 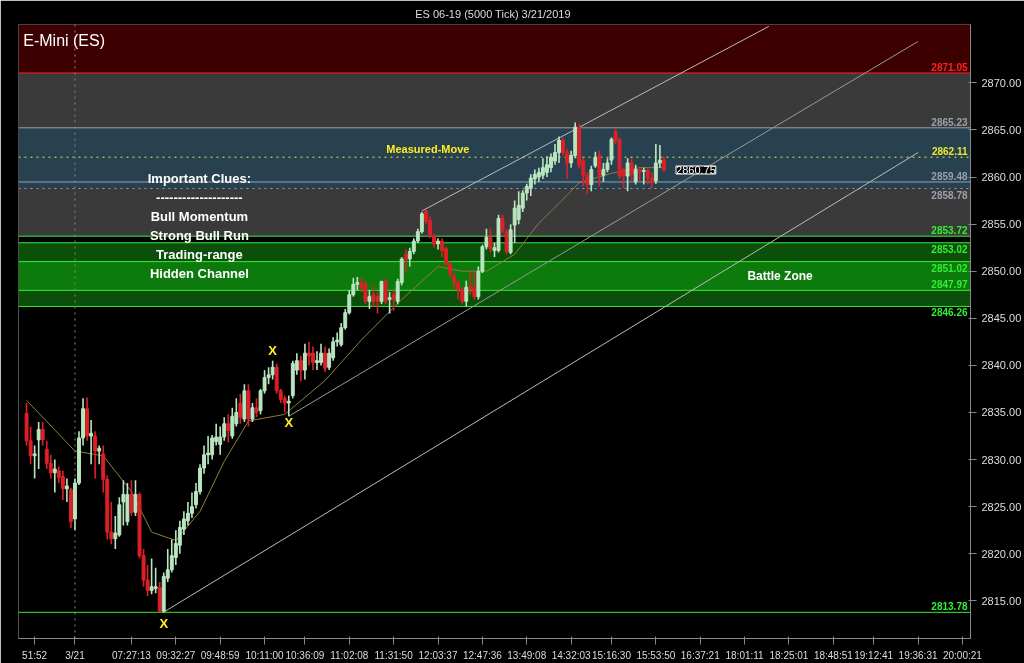 I want to click on y-tick-label: 2830.00, so click(x=1001, y=459).